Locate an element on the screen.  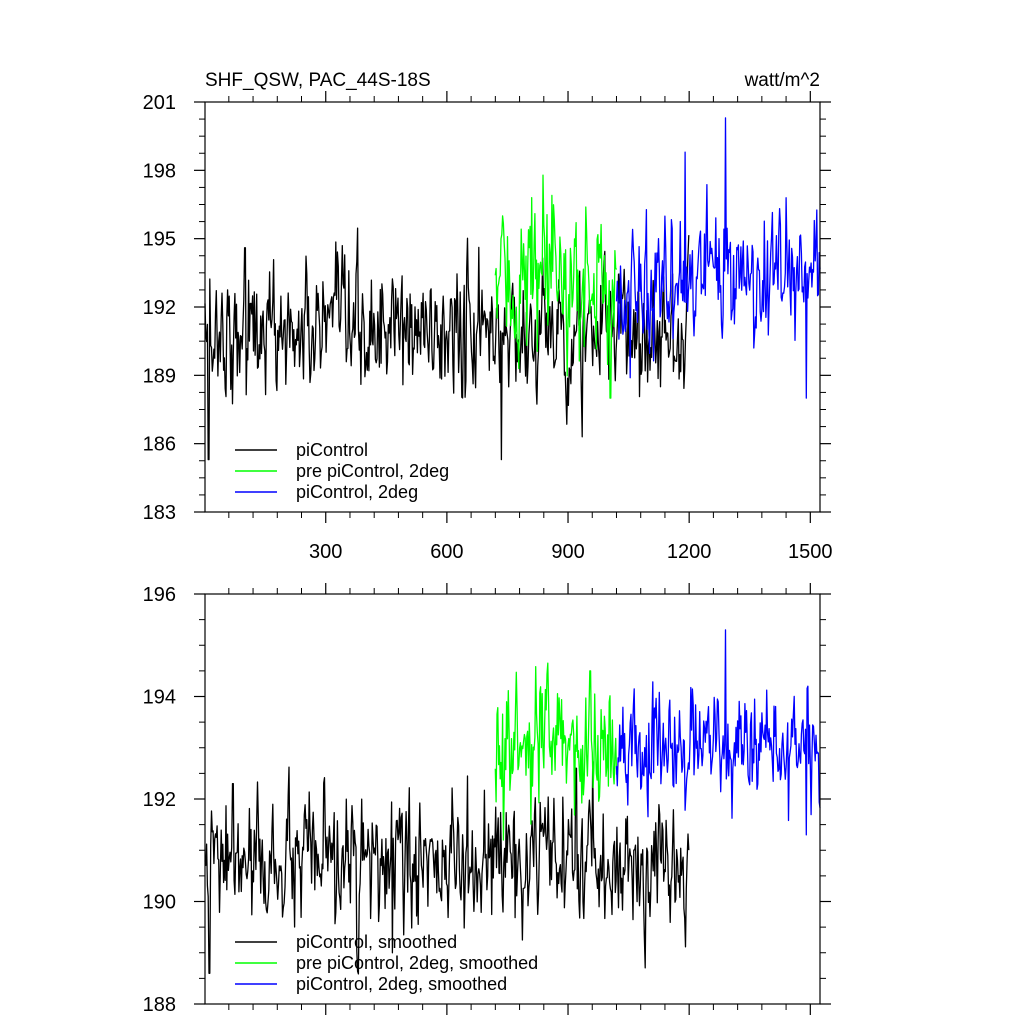
x-tick-label: 1200 is located at coordinates (689, 552).